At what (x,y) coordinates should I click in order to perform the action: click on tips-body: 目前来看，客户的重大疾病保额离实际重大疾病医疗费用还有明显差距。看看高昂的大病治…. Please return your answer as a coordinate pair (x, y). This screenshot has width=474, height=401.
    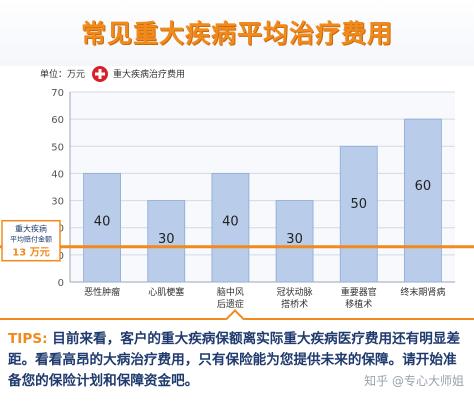
    Looking at the image, I should click on (234, 360).